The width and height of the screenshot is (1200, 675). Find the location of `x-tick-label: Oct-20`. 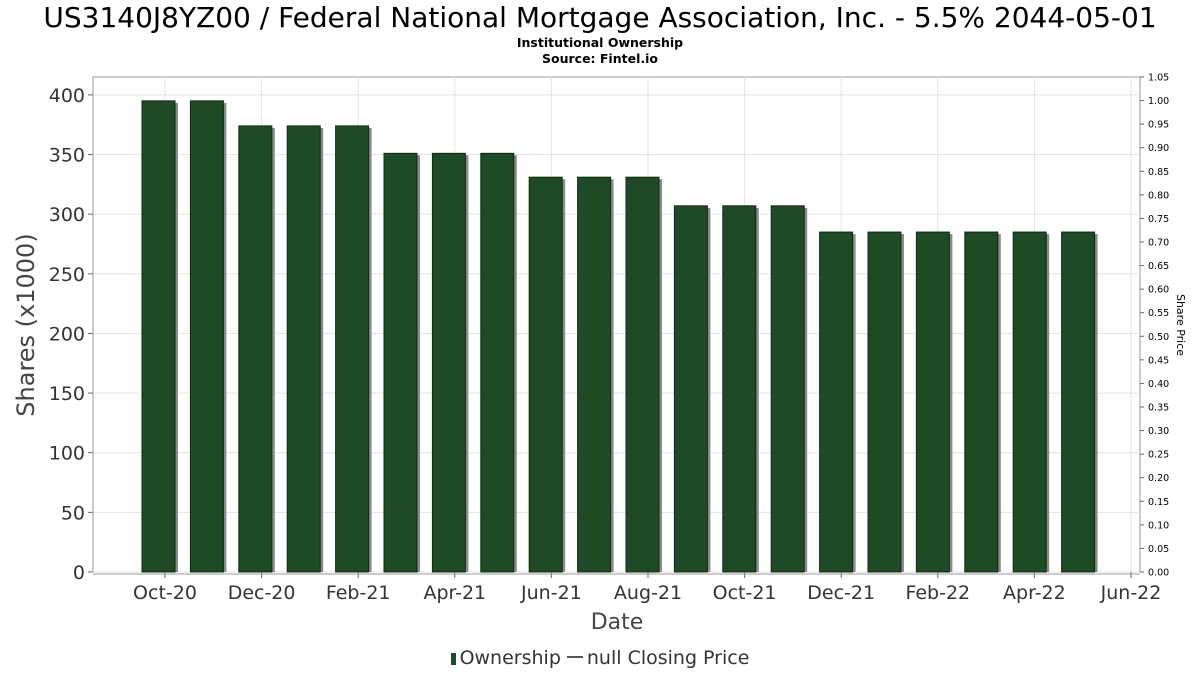

x-tick-label: Oct-20 is located at coordinates (165, 593).